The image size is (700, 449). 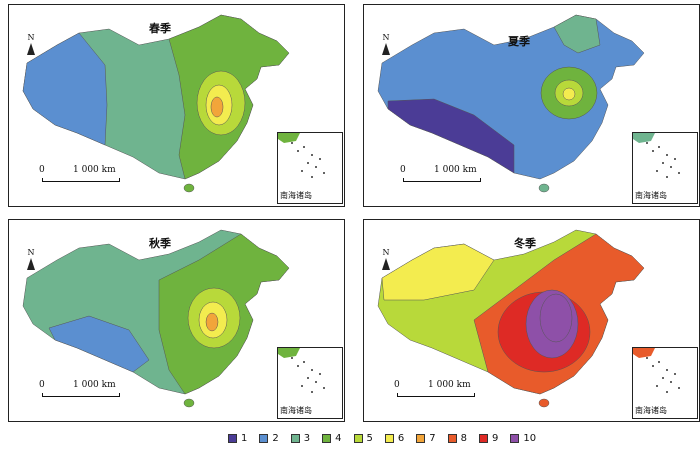 I want to click on legend-label: 3, so click(x=307, y=438).